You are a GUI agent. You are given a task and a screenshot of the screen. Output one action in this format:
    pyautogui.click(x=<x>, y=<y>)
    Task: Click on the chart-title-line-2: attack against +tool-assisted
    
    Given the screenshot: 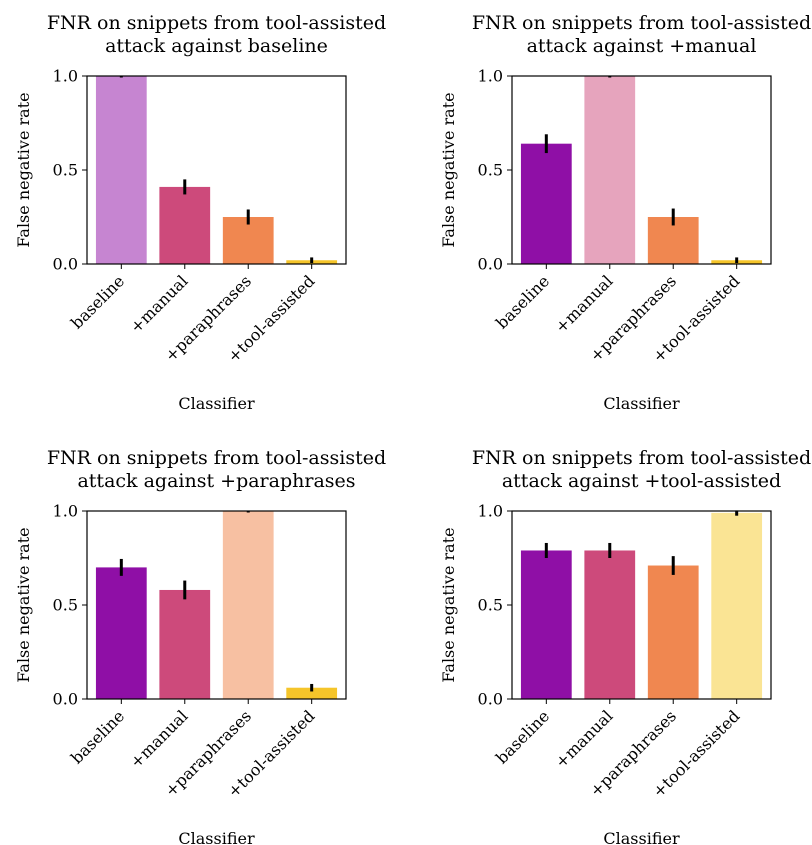 What is the action you would take?
    pyautogui.click(x=641, y=481)
    